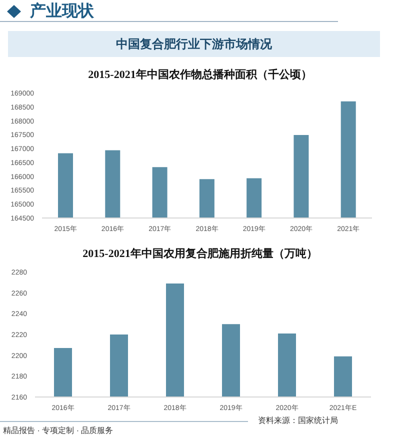 The width and height of the screenshot is (400, 438). I want to click on chart-title: 2015-2021年中国农作物总播种面积（千公顷）, so click(200, 75).